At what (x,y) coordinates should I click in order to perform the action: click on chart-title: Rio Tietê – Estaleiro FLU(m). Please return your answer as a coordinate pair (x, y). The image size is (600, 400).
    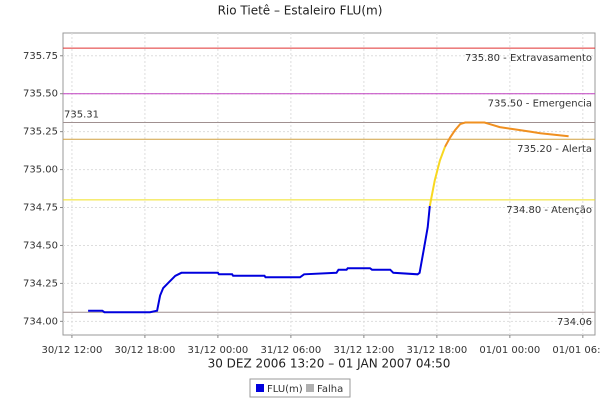
    Looking at the image, I should click on (300, 11).